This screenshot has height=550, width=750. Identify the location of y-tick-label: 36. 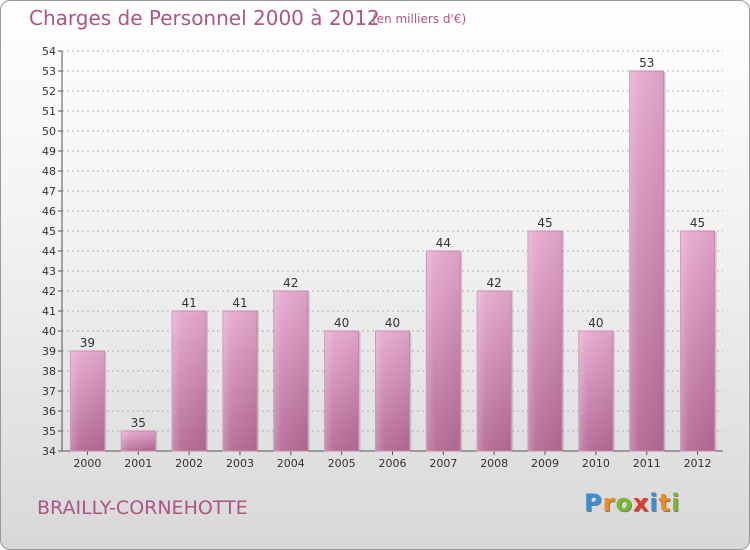
(49, 411).